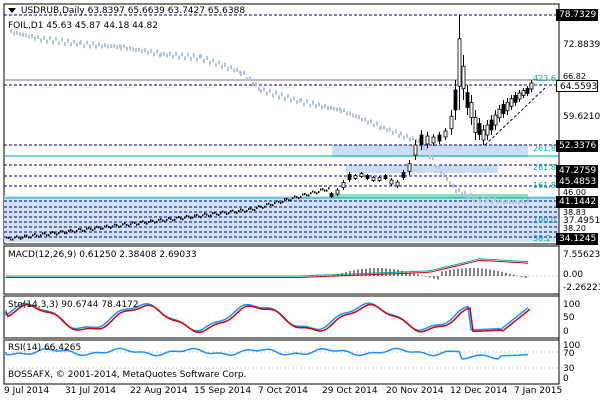 Image resolution: width=600 pixels, height=400 pixels. I want to click on rsi-axis-0: 0, so click(566, 379).